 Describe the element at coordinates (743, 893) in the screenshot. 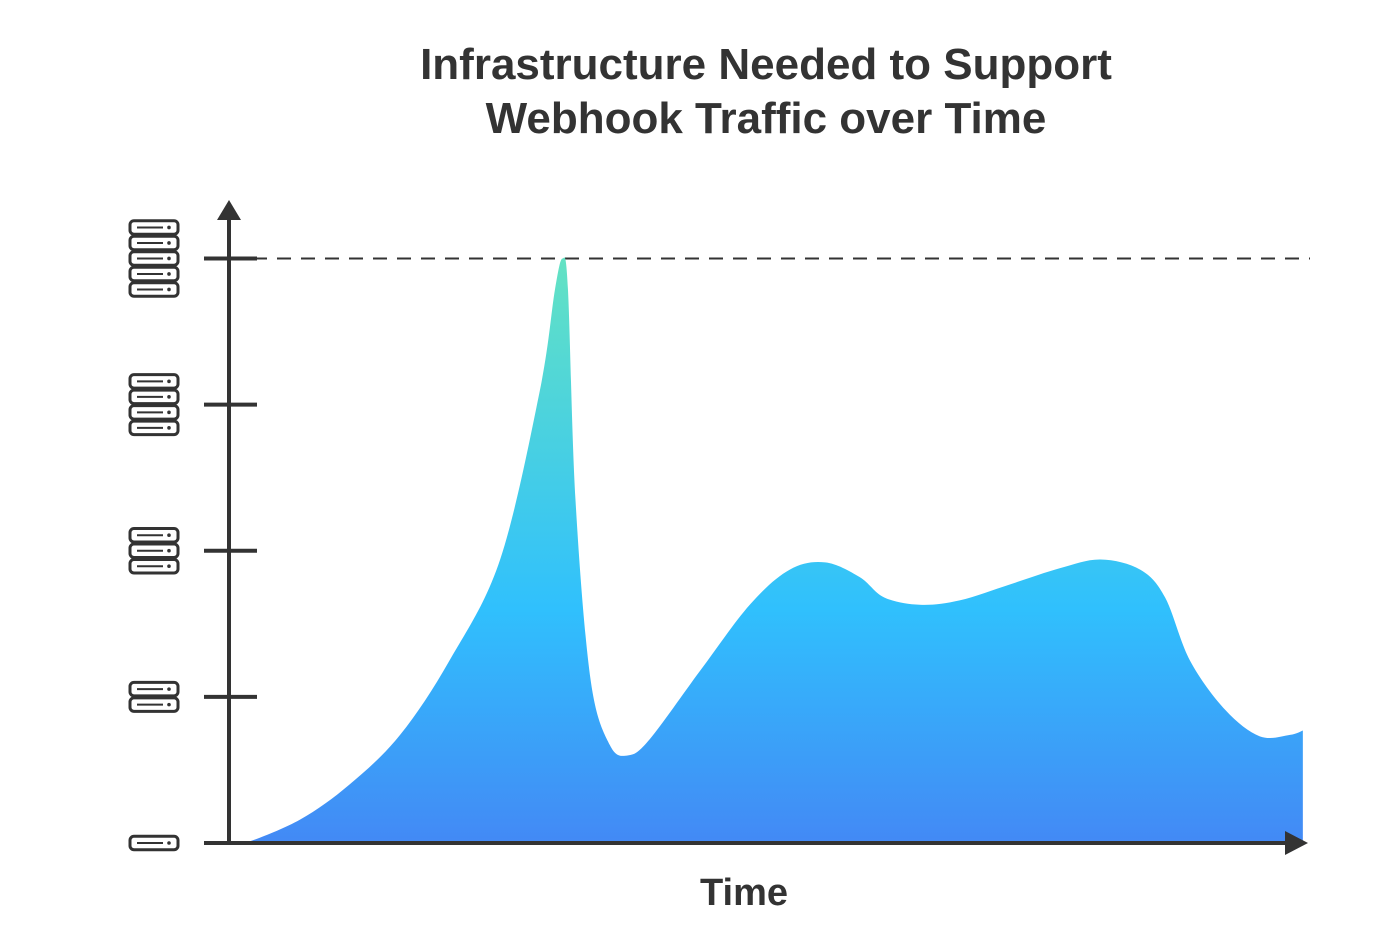

I see `x-axis-label: Time` at that location.